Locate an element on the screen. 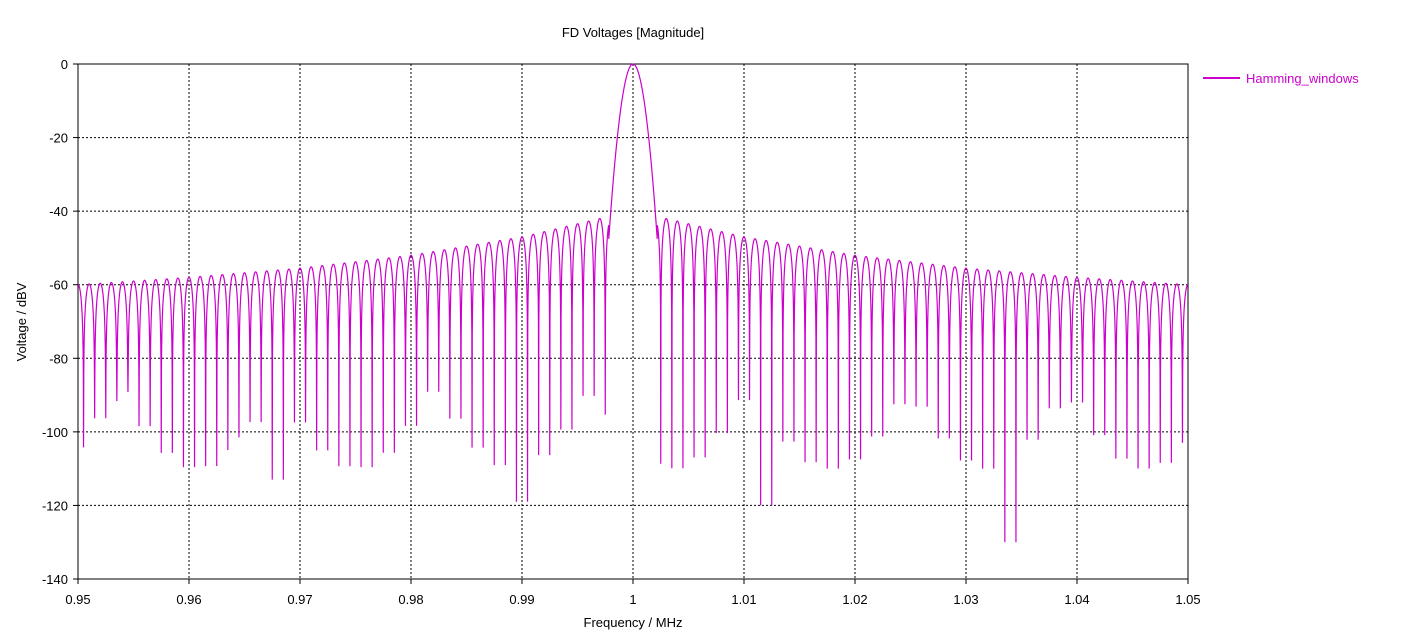 The height and width of the screenshot is (639, 1401). y-axis: 0 -20 -40 -60 -80 -100 -120 -140 is located at coordinates (60, 322).